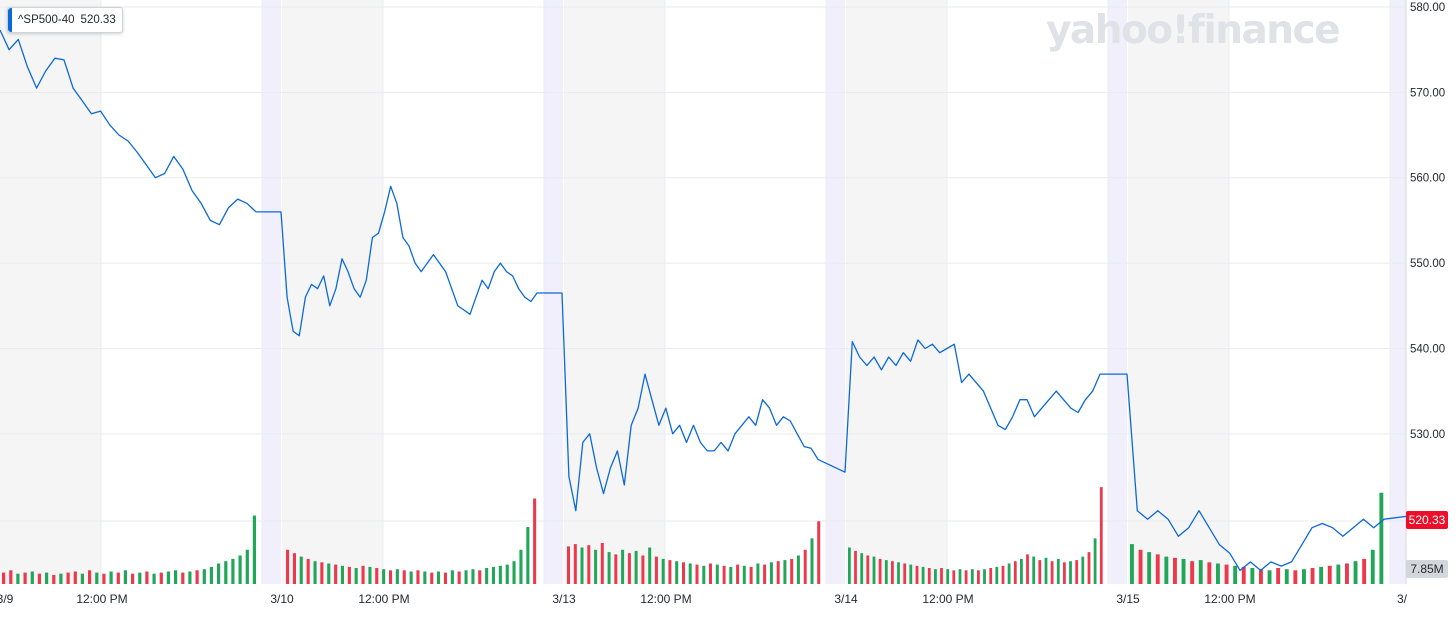 This screenshot has width=1456, height=626. I want to click on ticker-last-price: 520.33, so click(98, 20).